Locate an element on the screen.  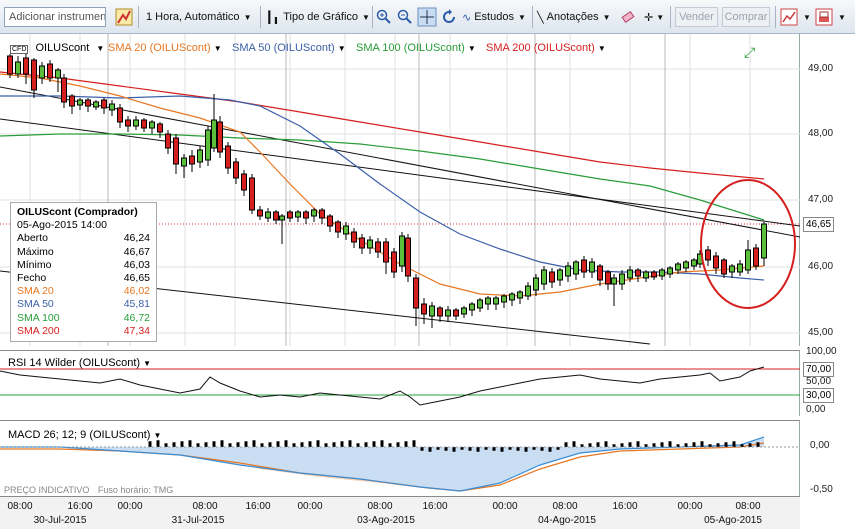
studies-icon: ∿ is located at coordinates (467, 17).